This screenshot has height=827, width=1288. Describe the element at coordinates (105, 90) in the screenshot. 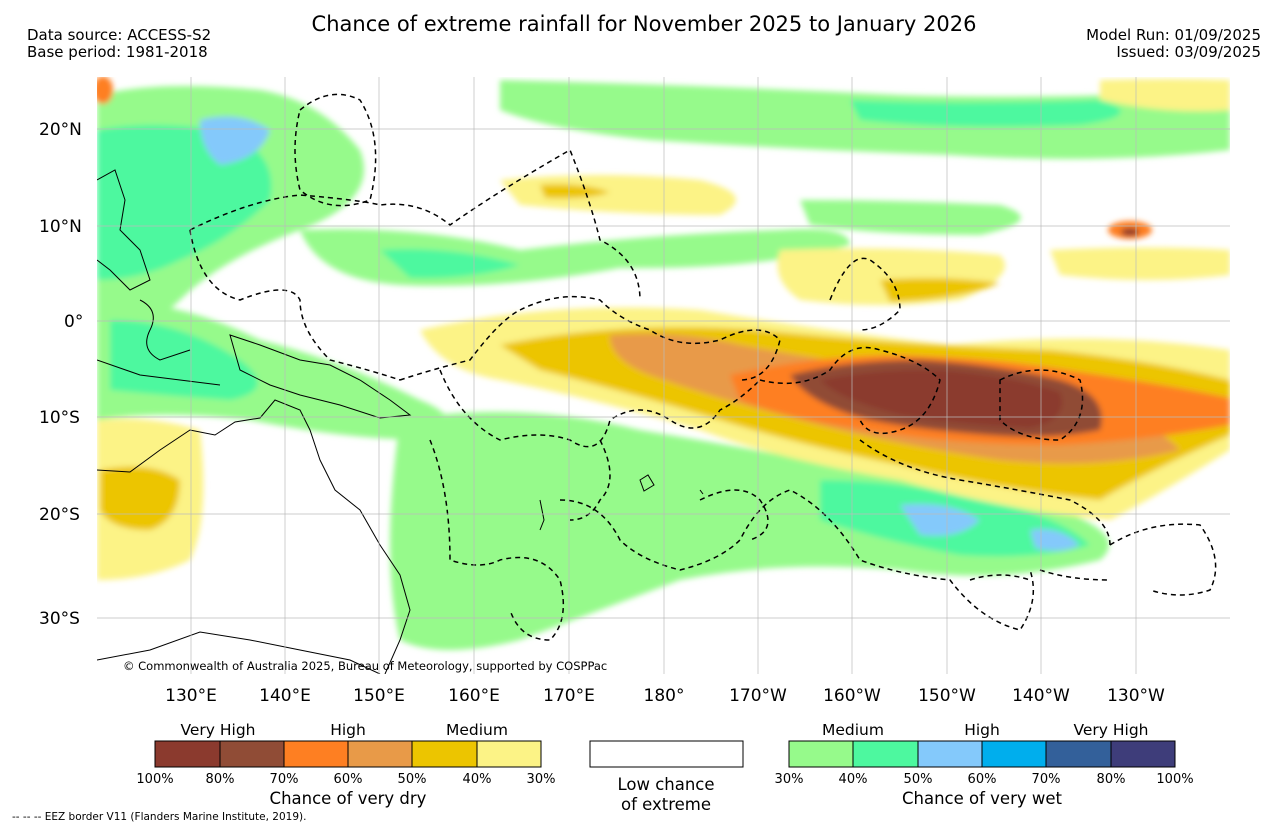

I see `dry-high-region` at that location.